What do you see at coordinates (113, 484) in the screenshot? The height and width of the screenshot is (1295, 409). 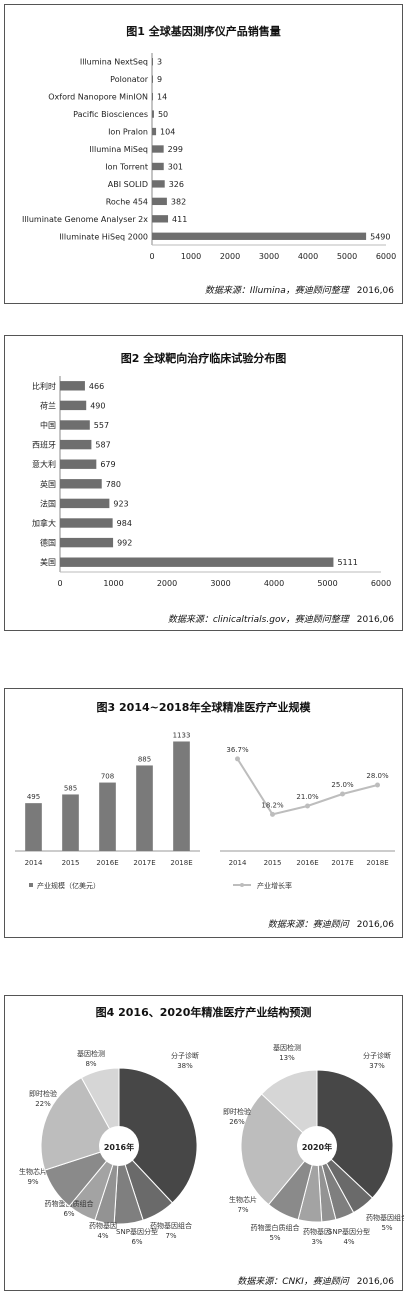 I see `data-label: 780` at bounding box center [113, 484].